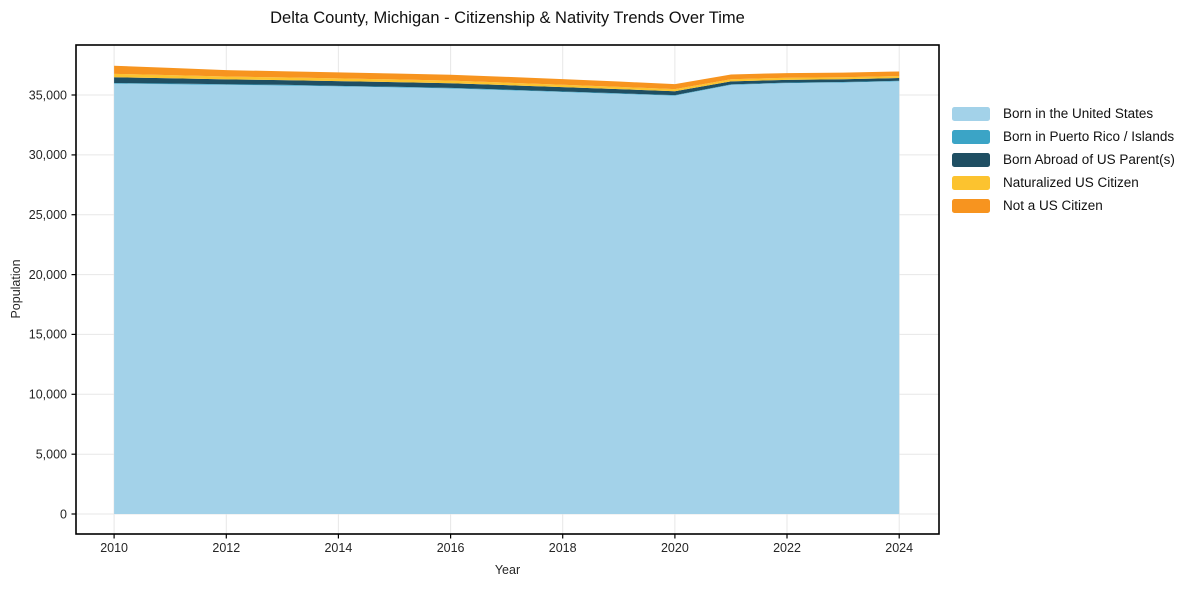 Image resolution: width=1189 pixels, height=590 pixels. I want to click on y-tick-label: 15,000, so click(48, 335).